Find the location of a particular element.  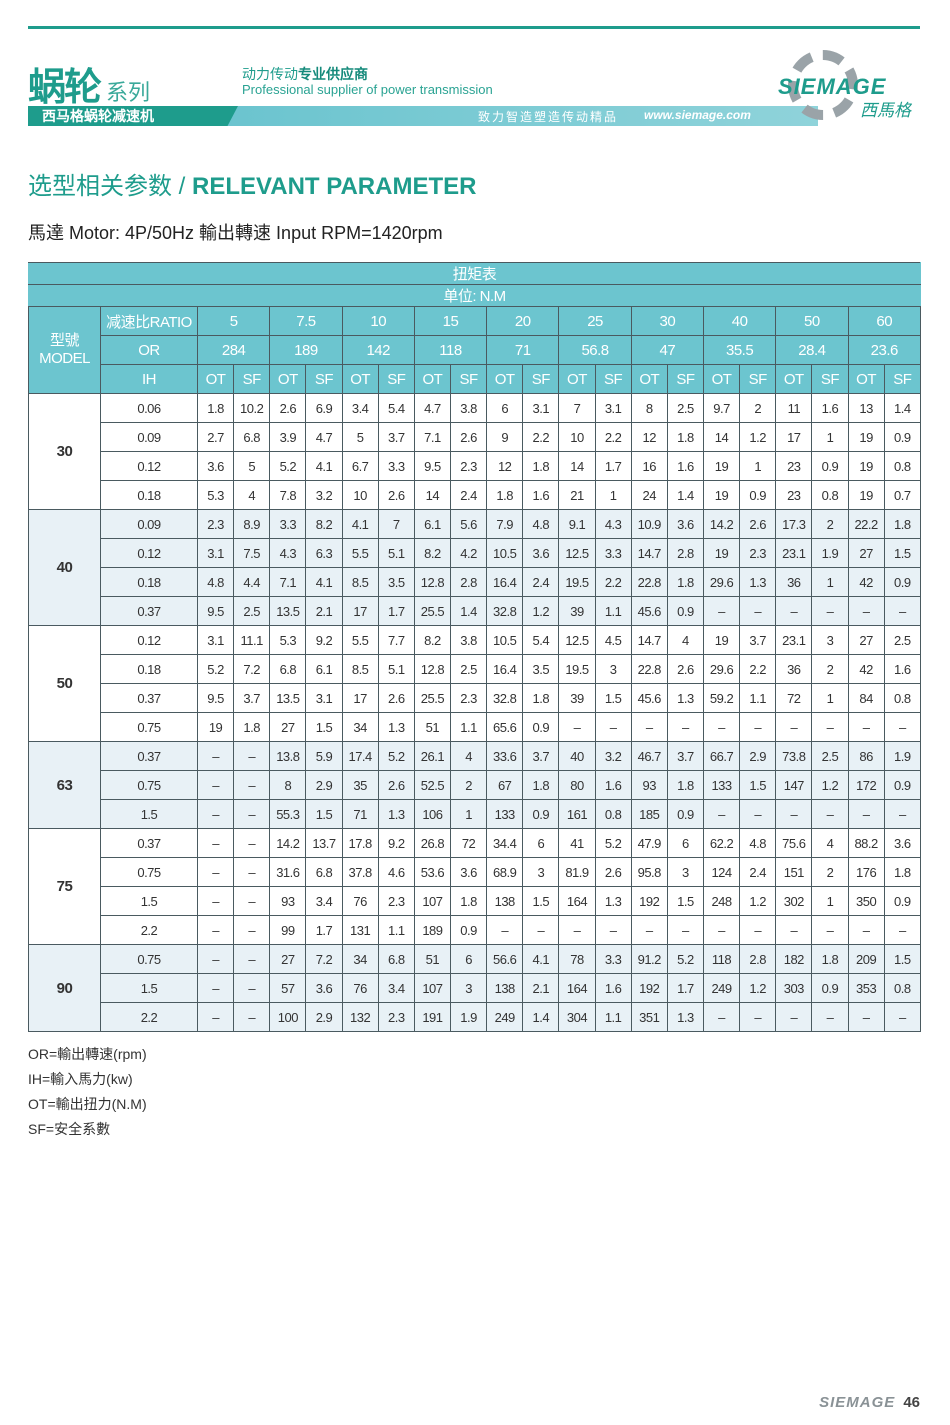

ot-cell: 27 is located at coordinates (866, 553).